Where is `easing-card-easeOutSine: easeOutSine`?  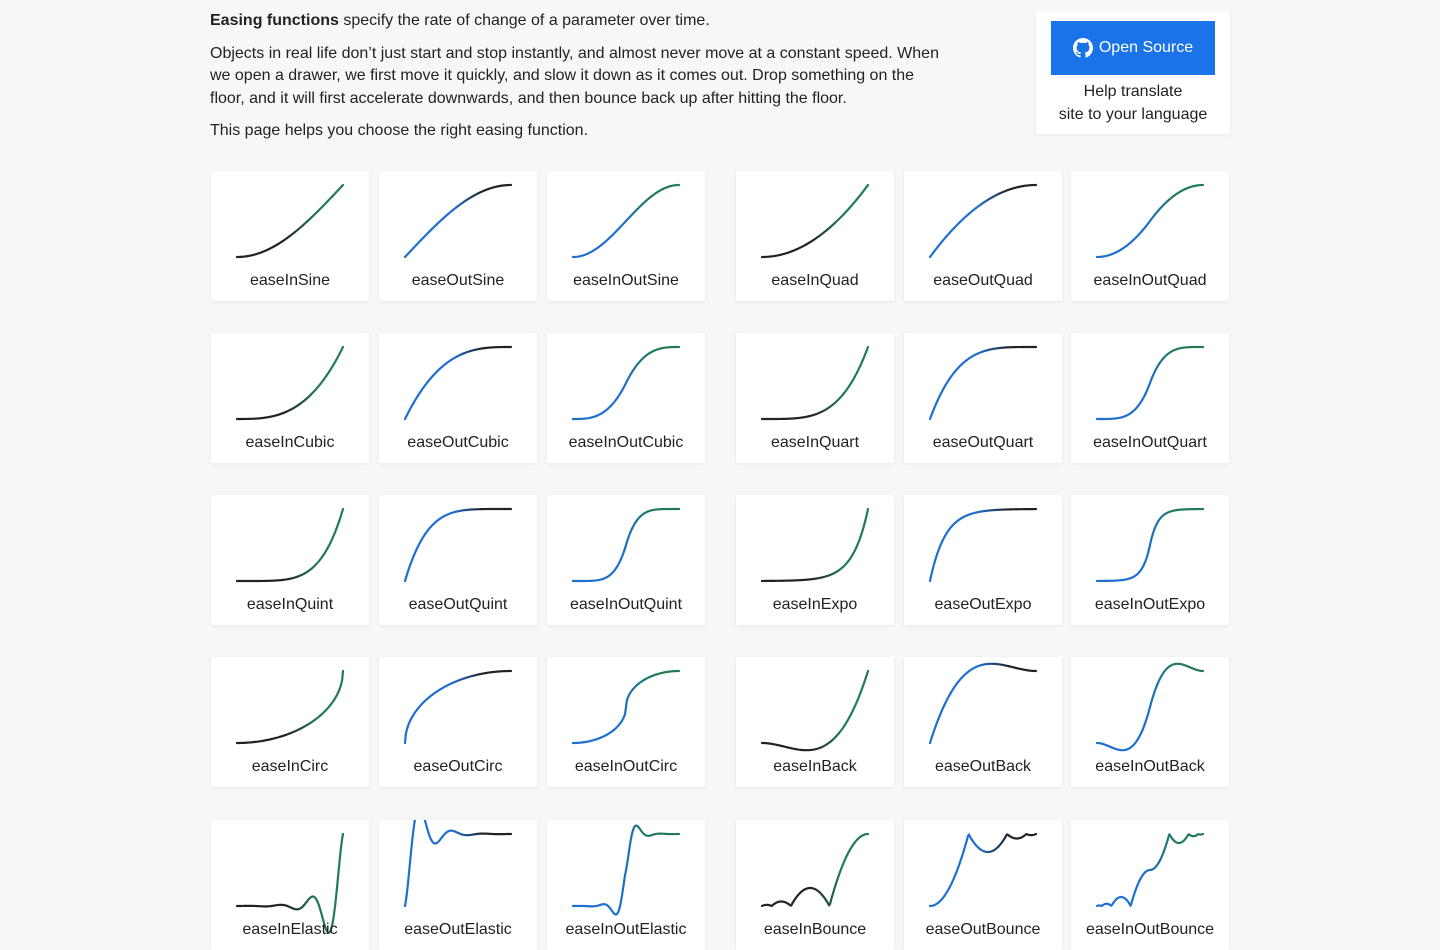
easing-card-easeOutSine: easeOutSine is located at coordinates (458, 236).